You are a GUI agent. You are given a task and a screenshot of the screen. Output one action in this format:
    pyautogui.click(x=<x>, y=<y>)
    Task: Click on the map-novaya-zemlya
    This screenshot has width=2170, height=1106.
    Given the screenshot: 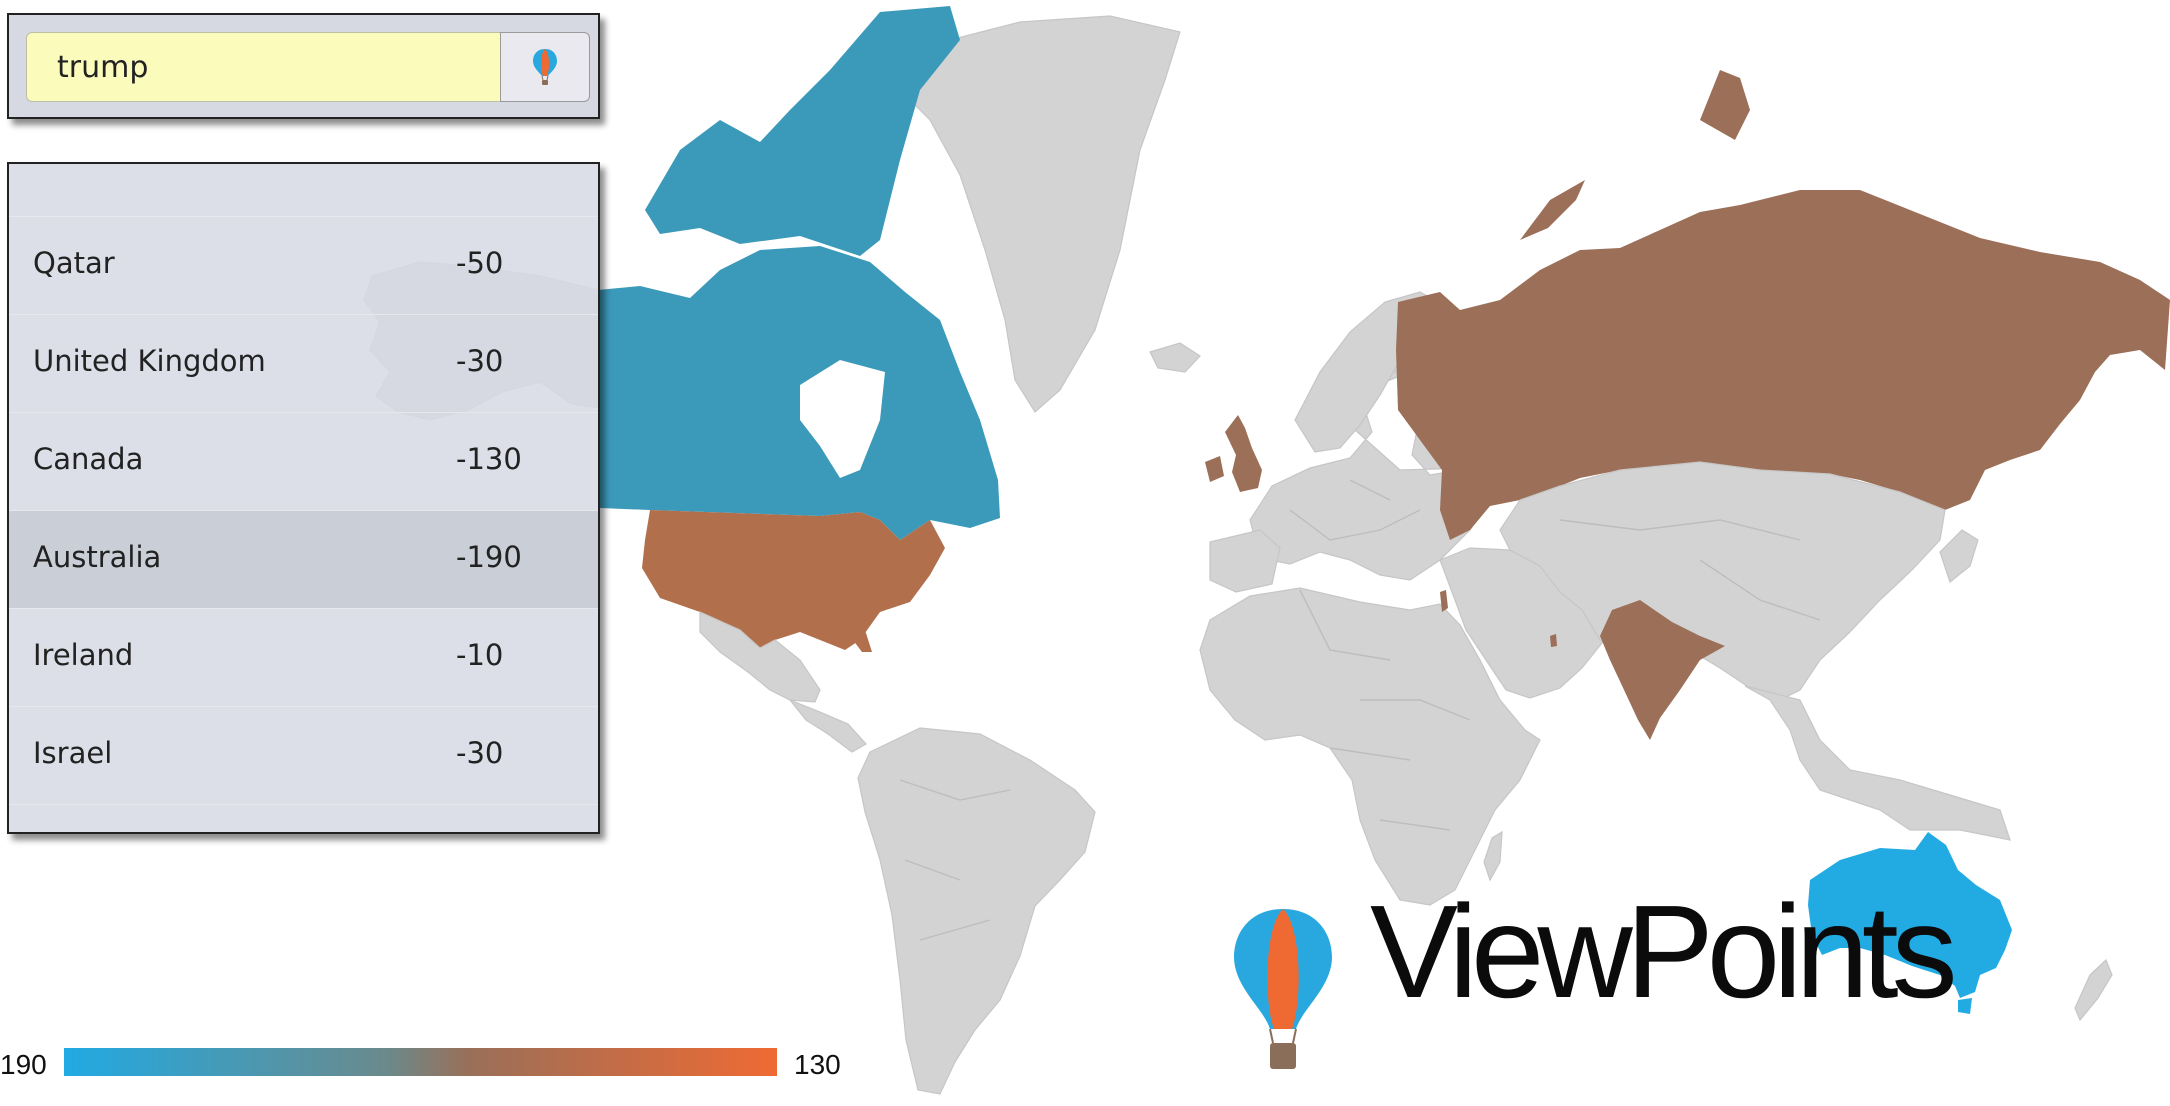 What is the action you would take?
    pyautogui.click(x=1552, y=210)
    